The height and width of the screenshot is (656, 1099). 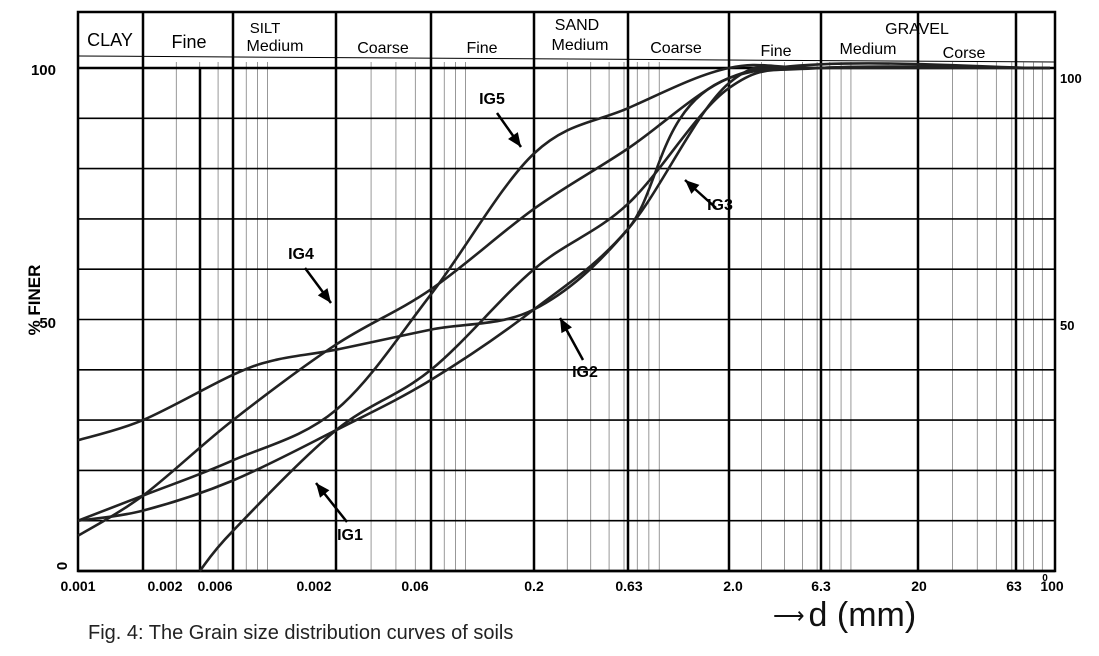 What do you see at coordinates (481, 48) in the screenshot?
I see `sand-fine-label: Fine` at bounding box center [481, 48].